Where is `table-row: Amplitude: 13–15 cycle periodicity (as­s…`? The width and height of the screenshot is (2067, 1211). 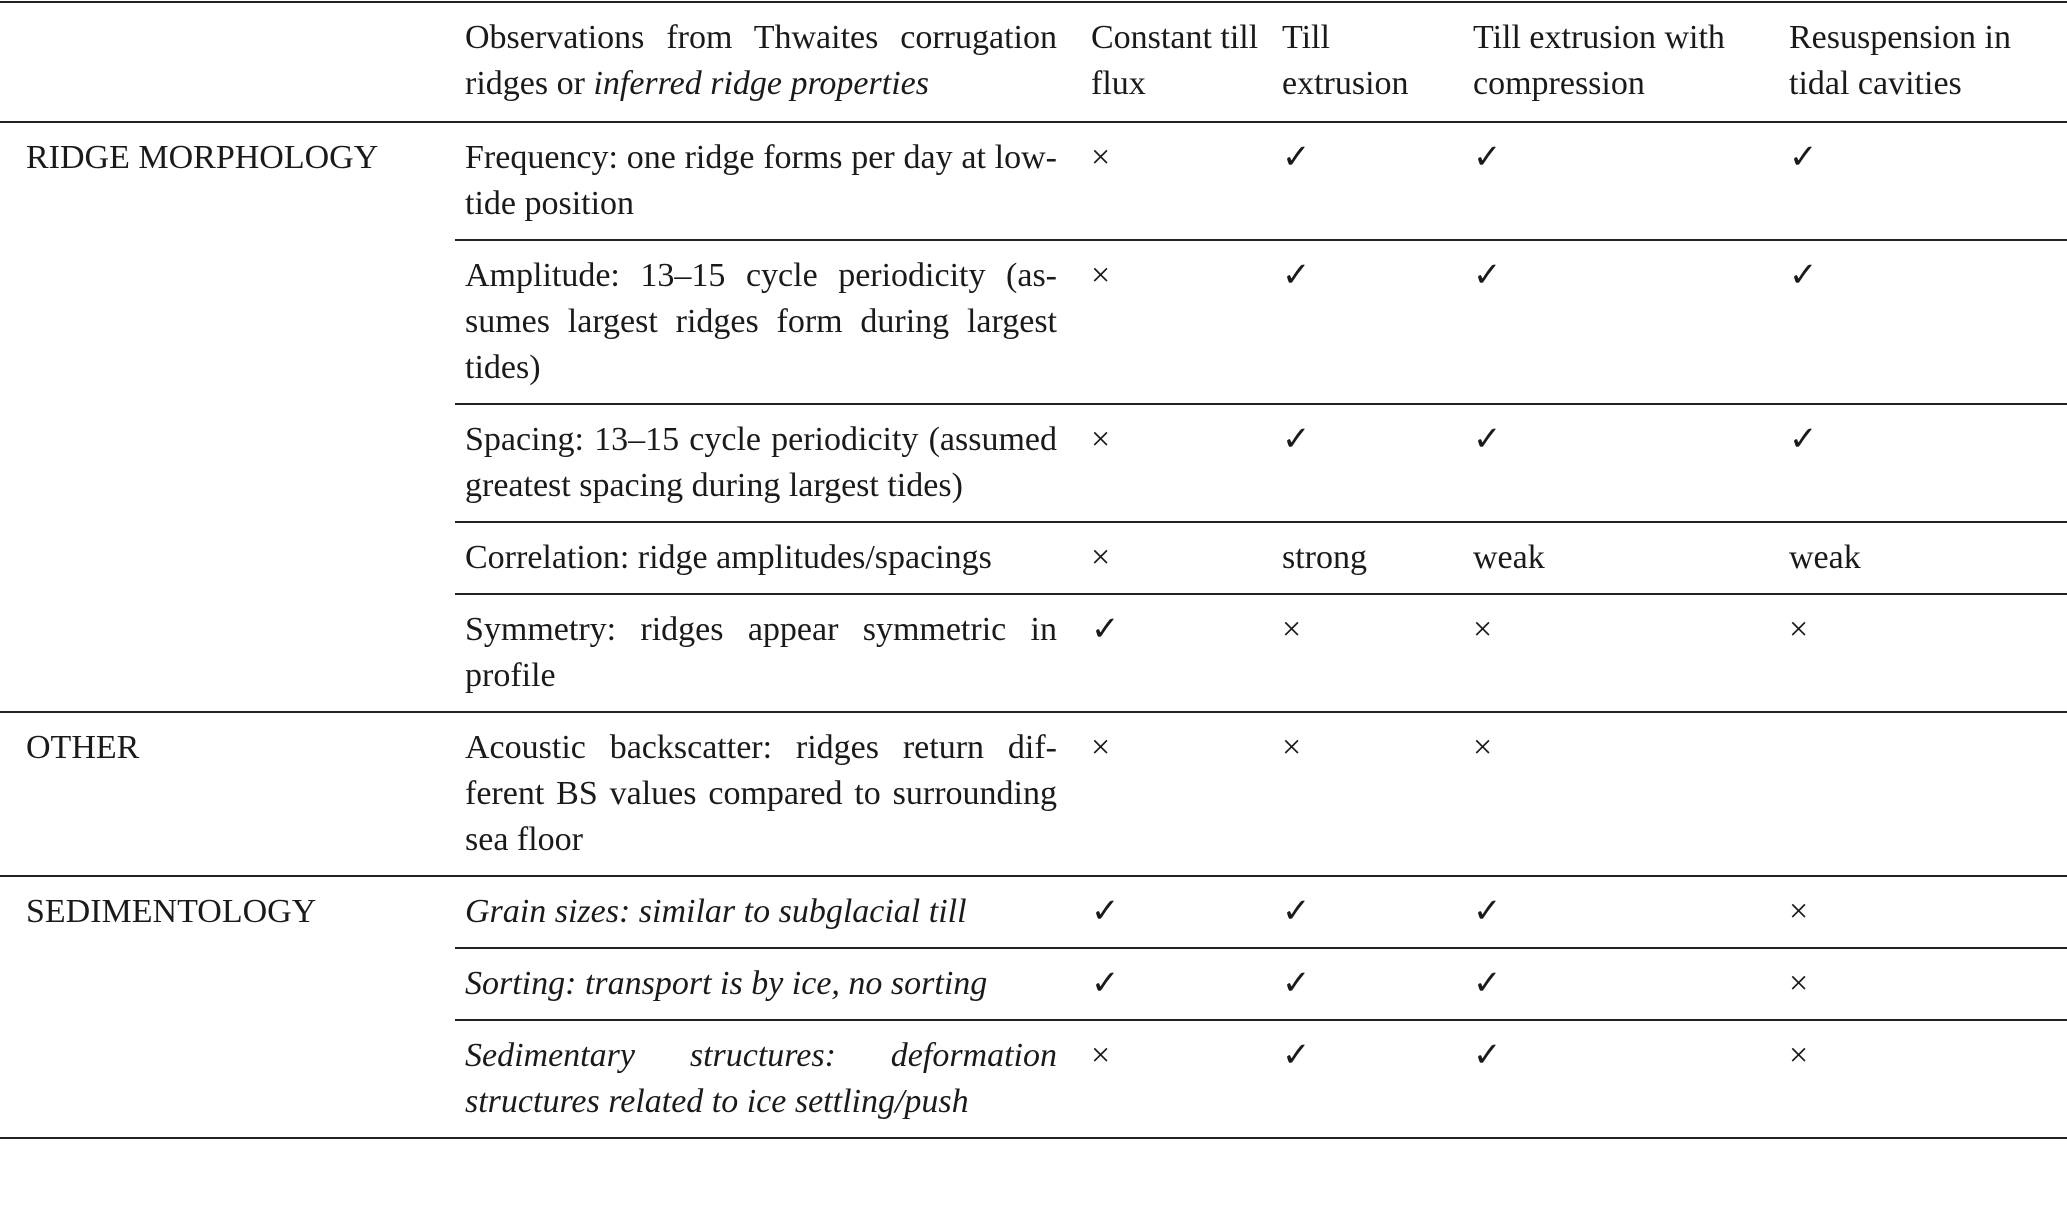
table-row: Amplitude: 13–15 cycle periodicity (as­s… is located at coordinates (1033, 321).